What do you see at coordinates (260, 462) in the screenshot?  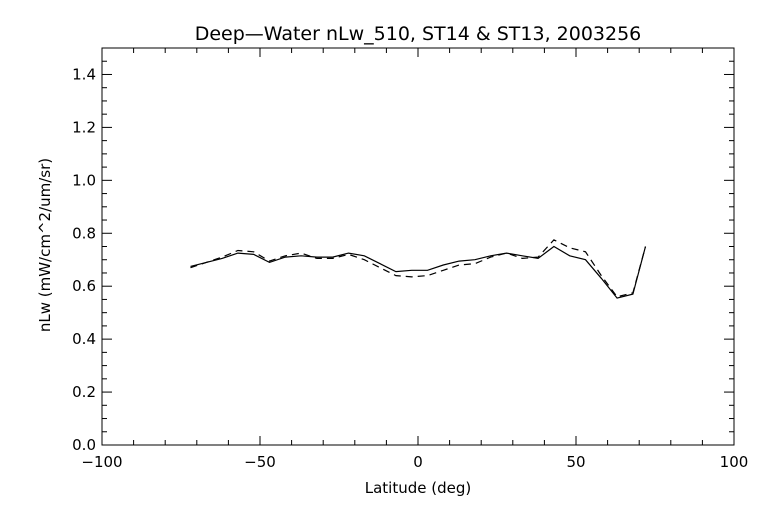 I see `x-tick-label: −50` at bounding box center [260, 462].